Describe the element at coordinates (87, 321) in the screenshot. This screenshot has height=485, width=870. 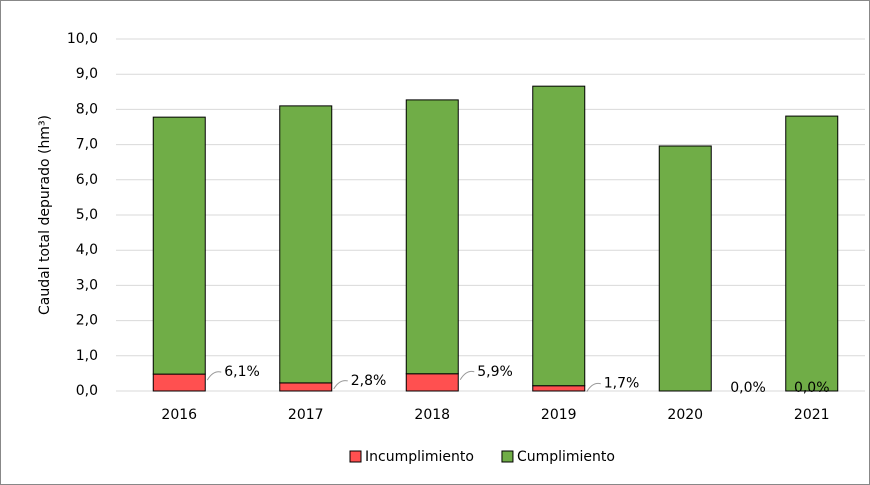
I see `y-tick-label: 2,0` at that location.